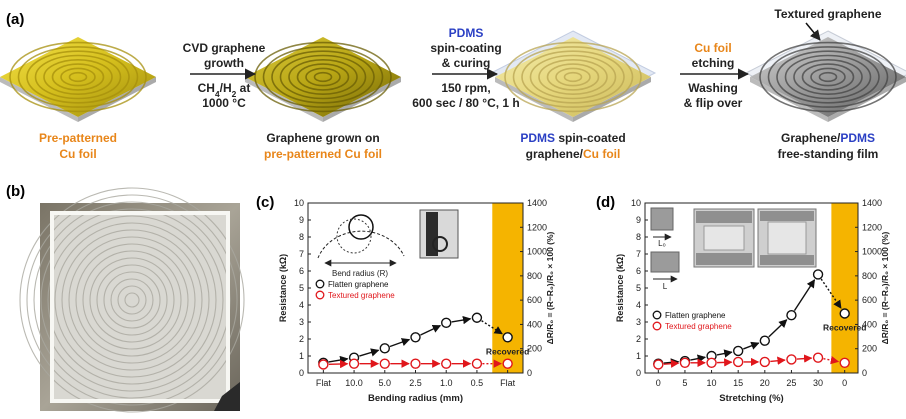  Describe the element at coordinates (78, 79) in the screenshot. I see `tile-cu-foil` at that location.